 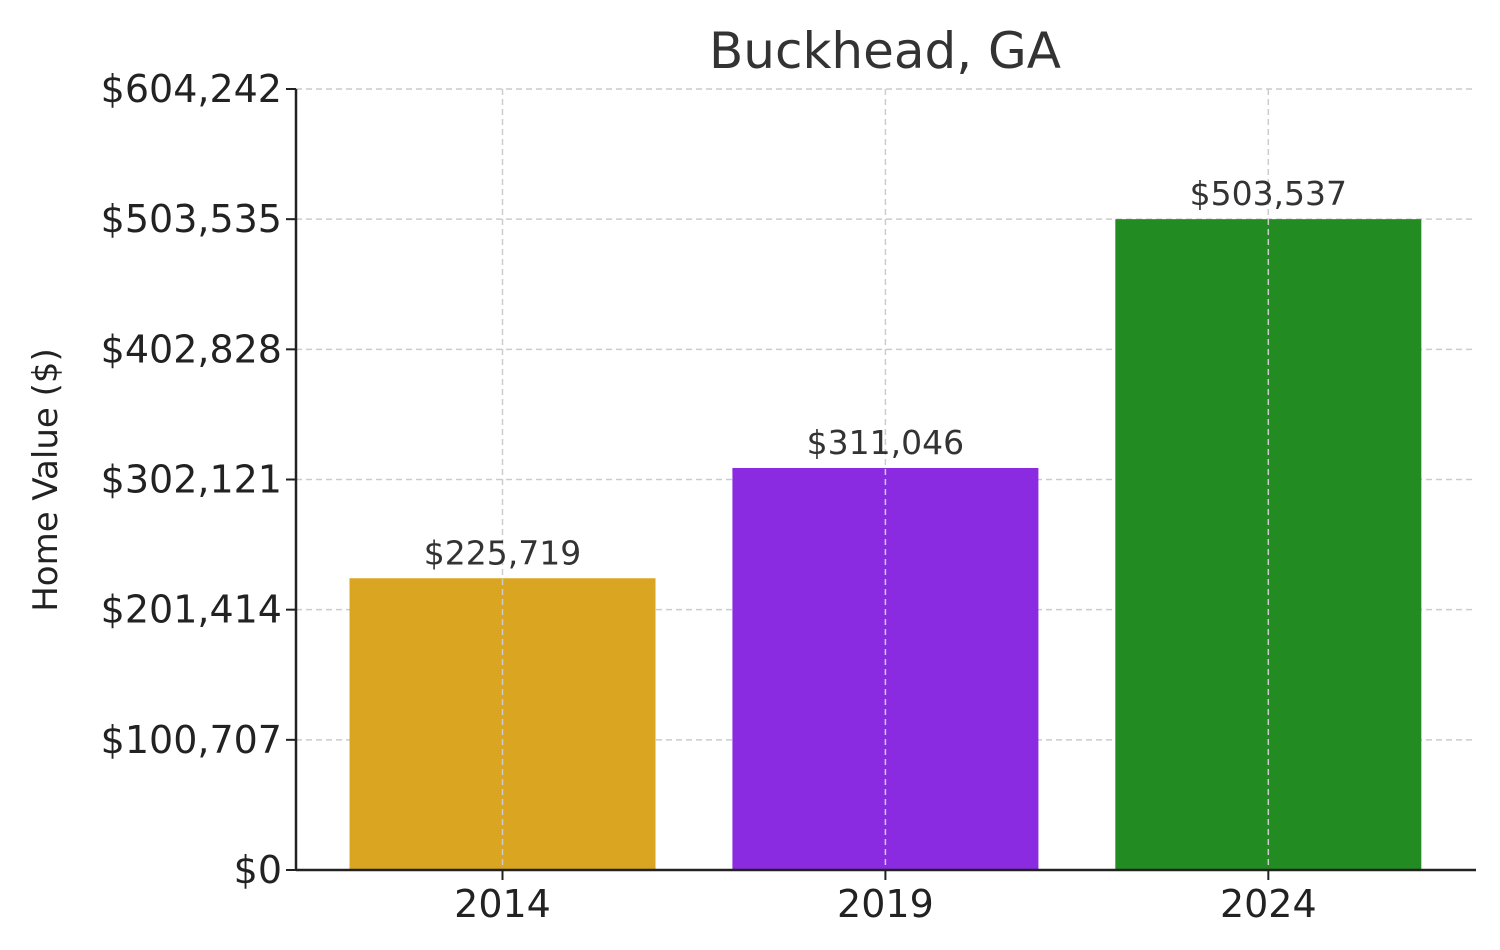 What do you see at coordinates (191, 349) in the screenshot?
I see `y-tick-label: $402,828` at bounding box center [191, 349].